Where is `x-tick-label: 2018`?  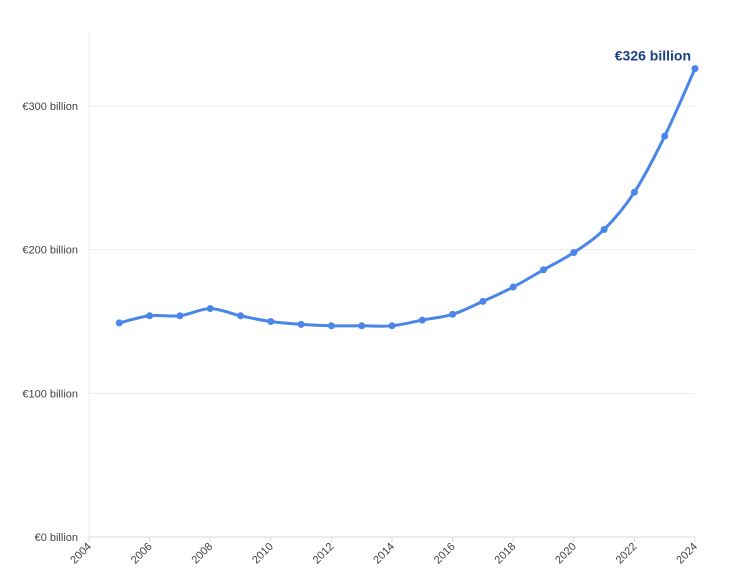 x-tick-label: 2018 is located at coordinates (506, 554).